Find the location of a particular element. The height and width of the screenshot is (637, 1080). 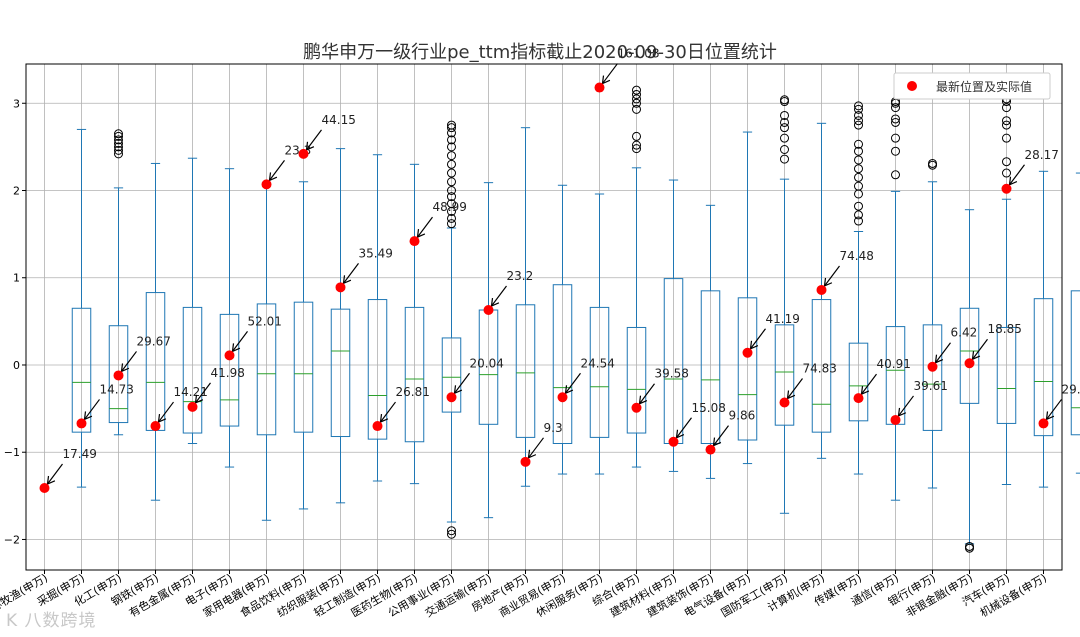

y-tick-label: 0 is located at coordinates (16, 365).